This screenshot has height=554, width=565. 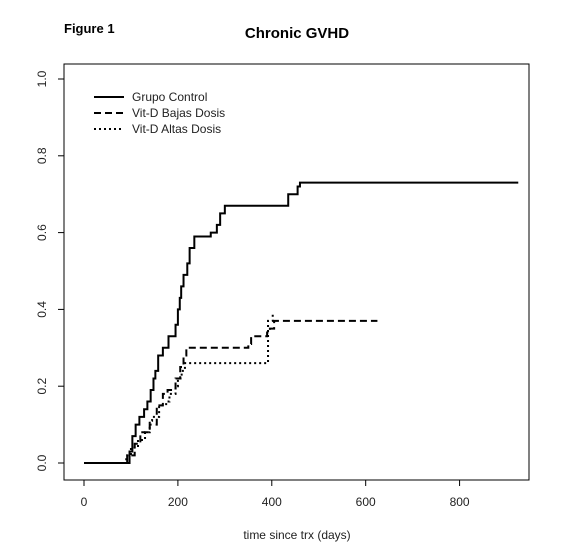 I want to click on y-tick-label: 0.6, so click(x=42, y=232).